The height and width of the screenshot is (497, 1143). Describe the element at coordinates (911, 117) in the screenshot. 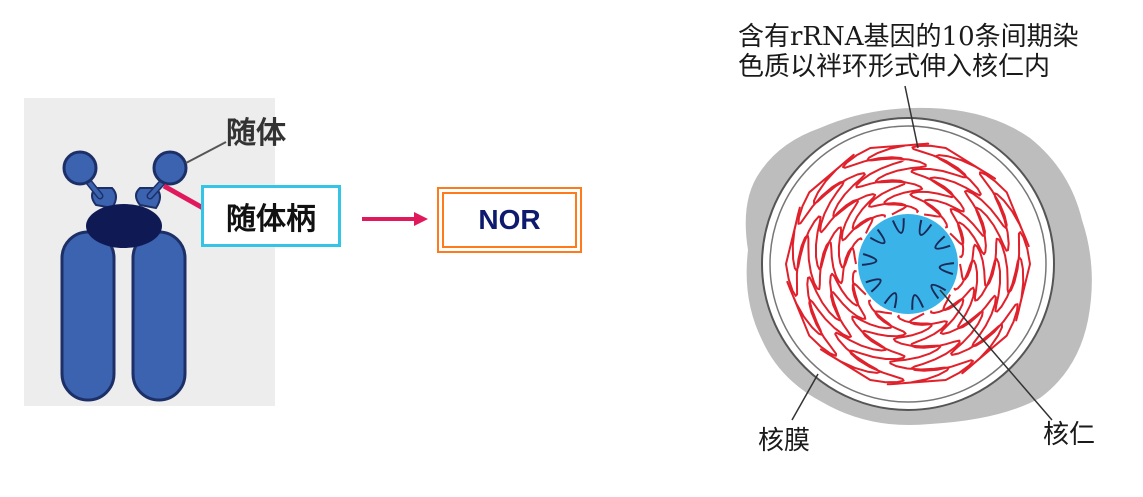

I see `caption-leader-line` at that location.